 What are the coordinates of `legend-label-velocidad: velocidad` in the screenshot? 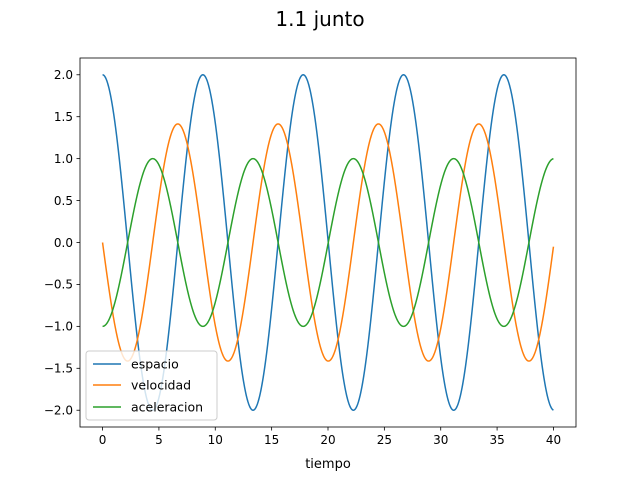 It's located at (161, 385).